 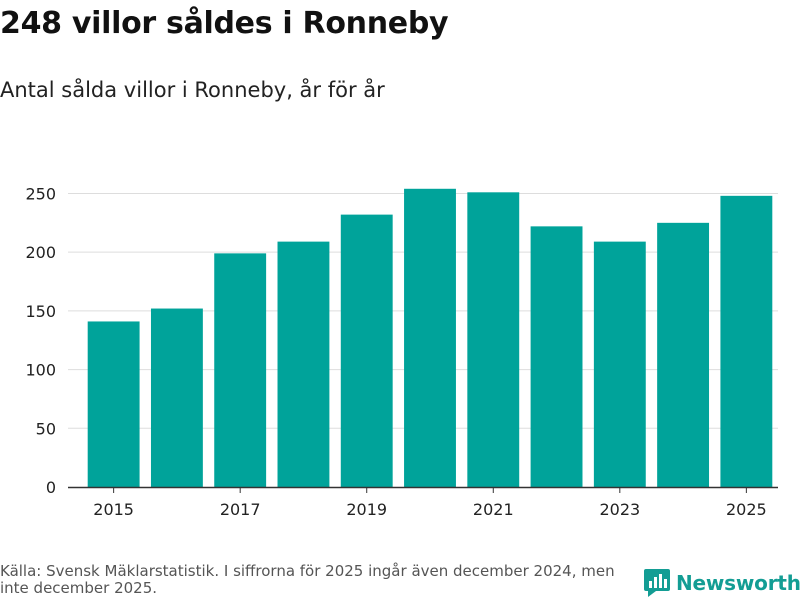 I want to click on y-tick-label: 250, so click(x=40, y=193).